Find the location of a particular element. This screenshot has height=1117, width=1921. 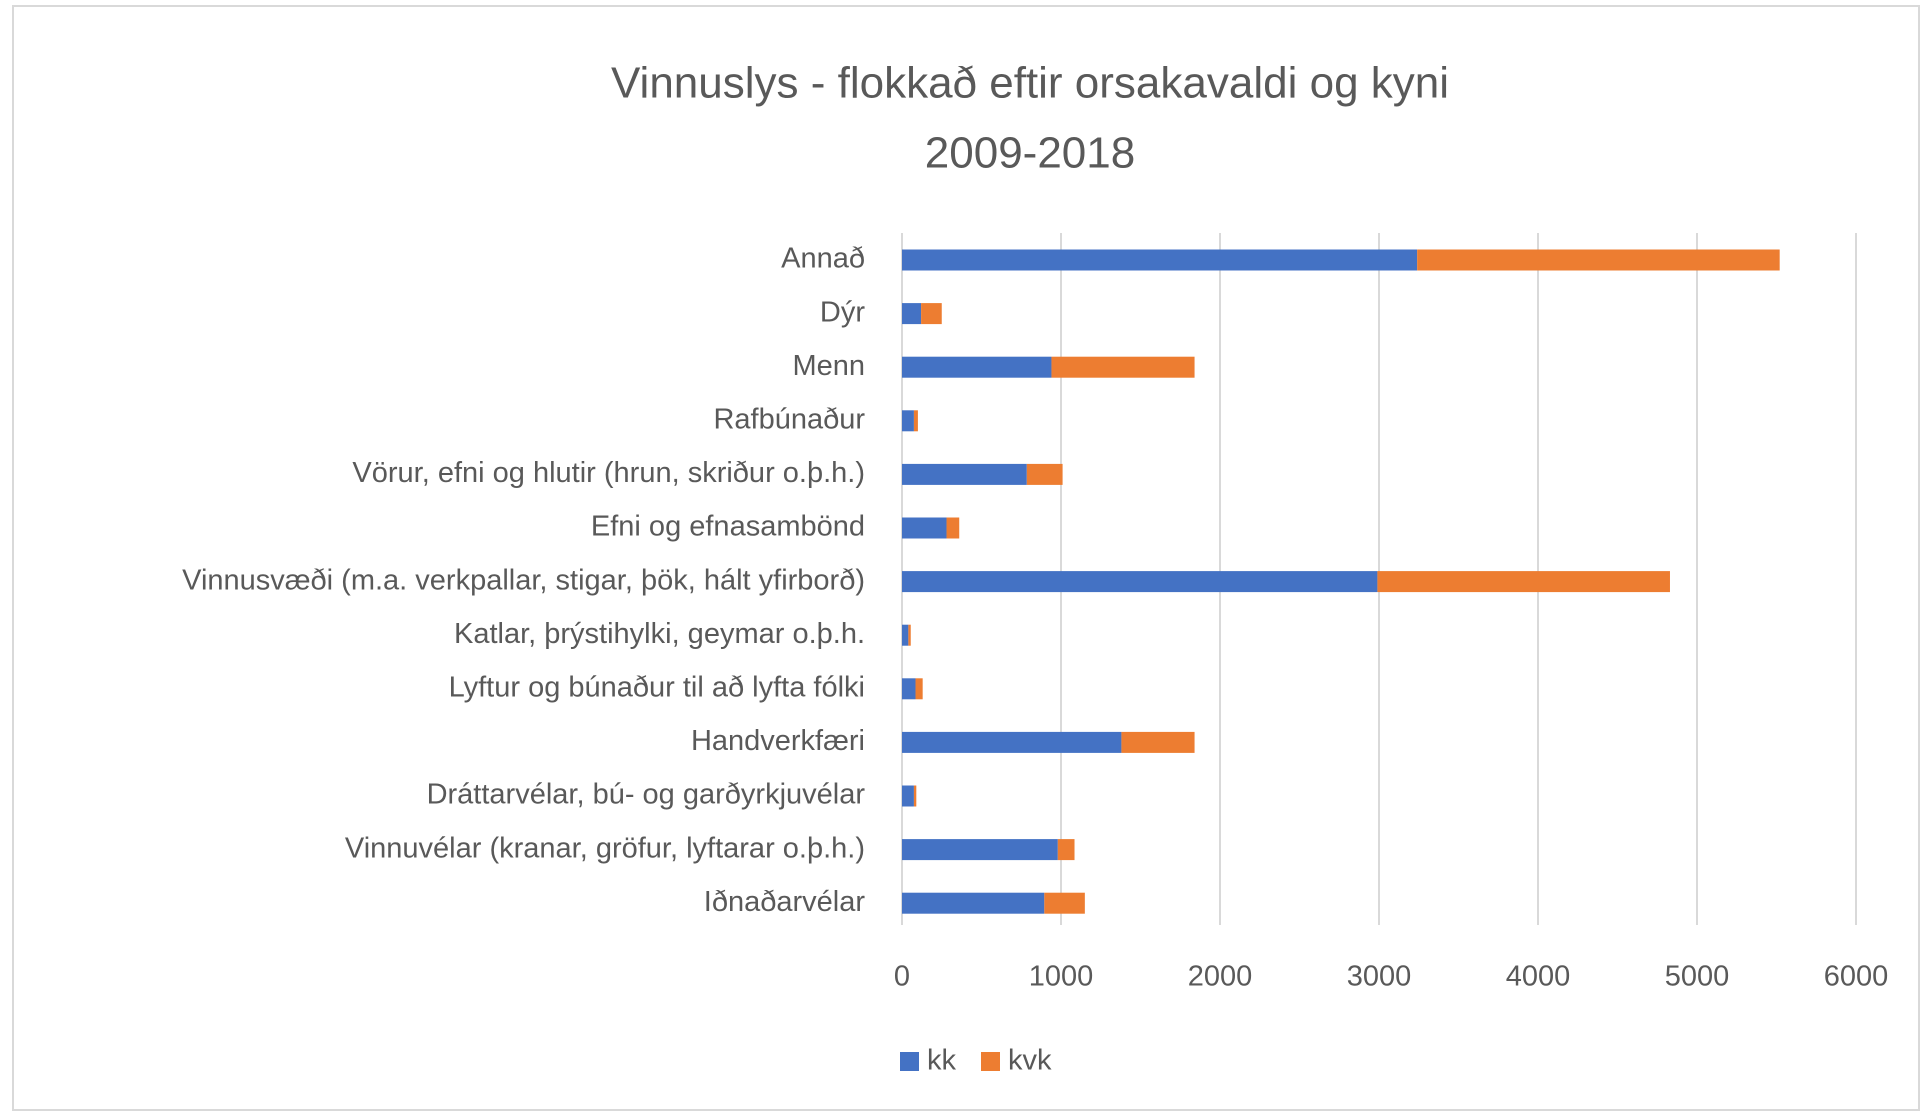

y-tick-label: Menn is located at coordinates (828, 366).